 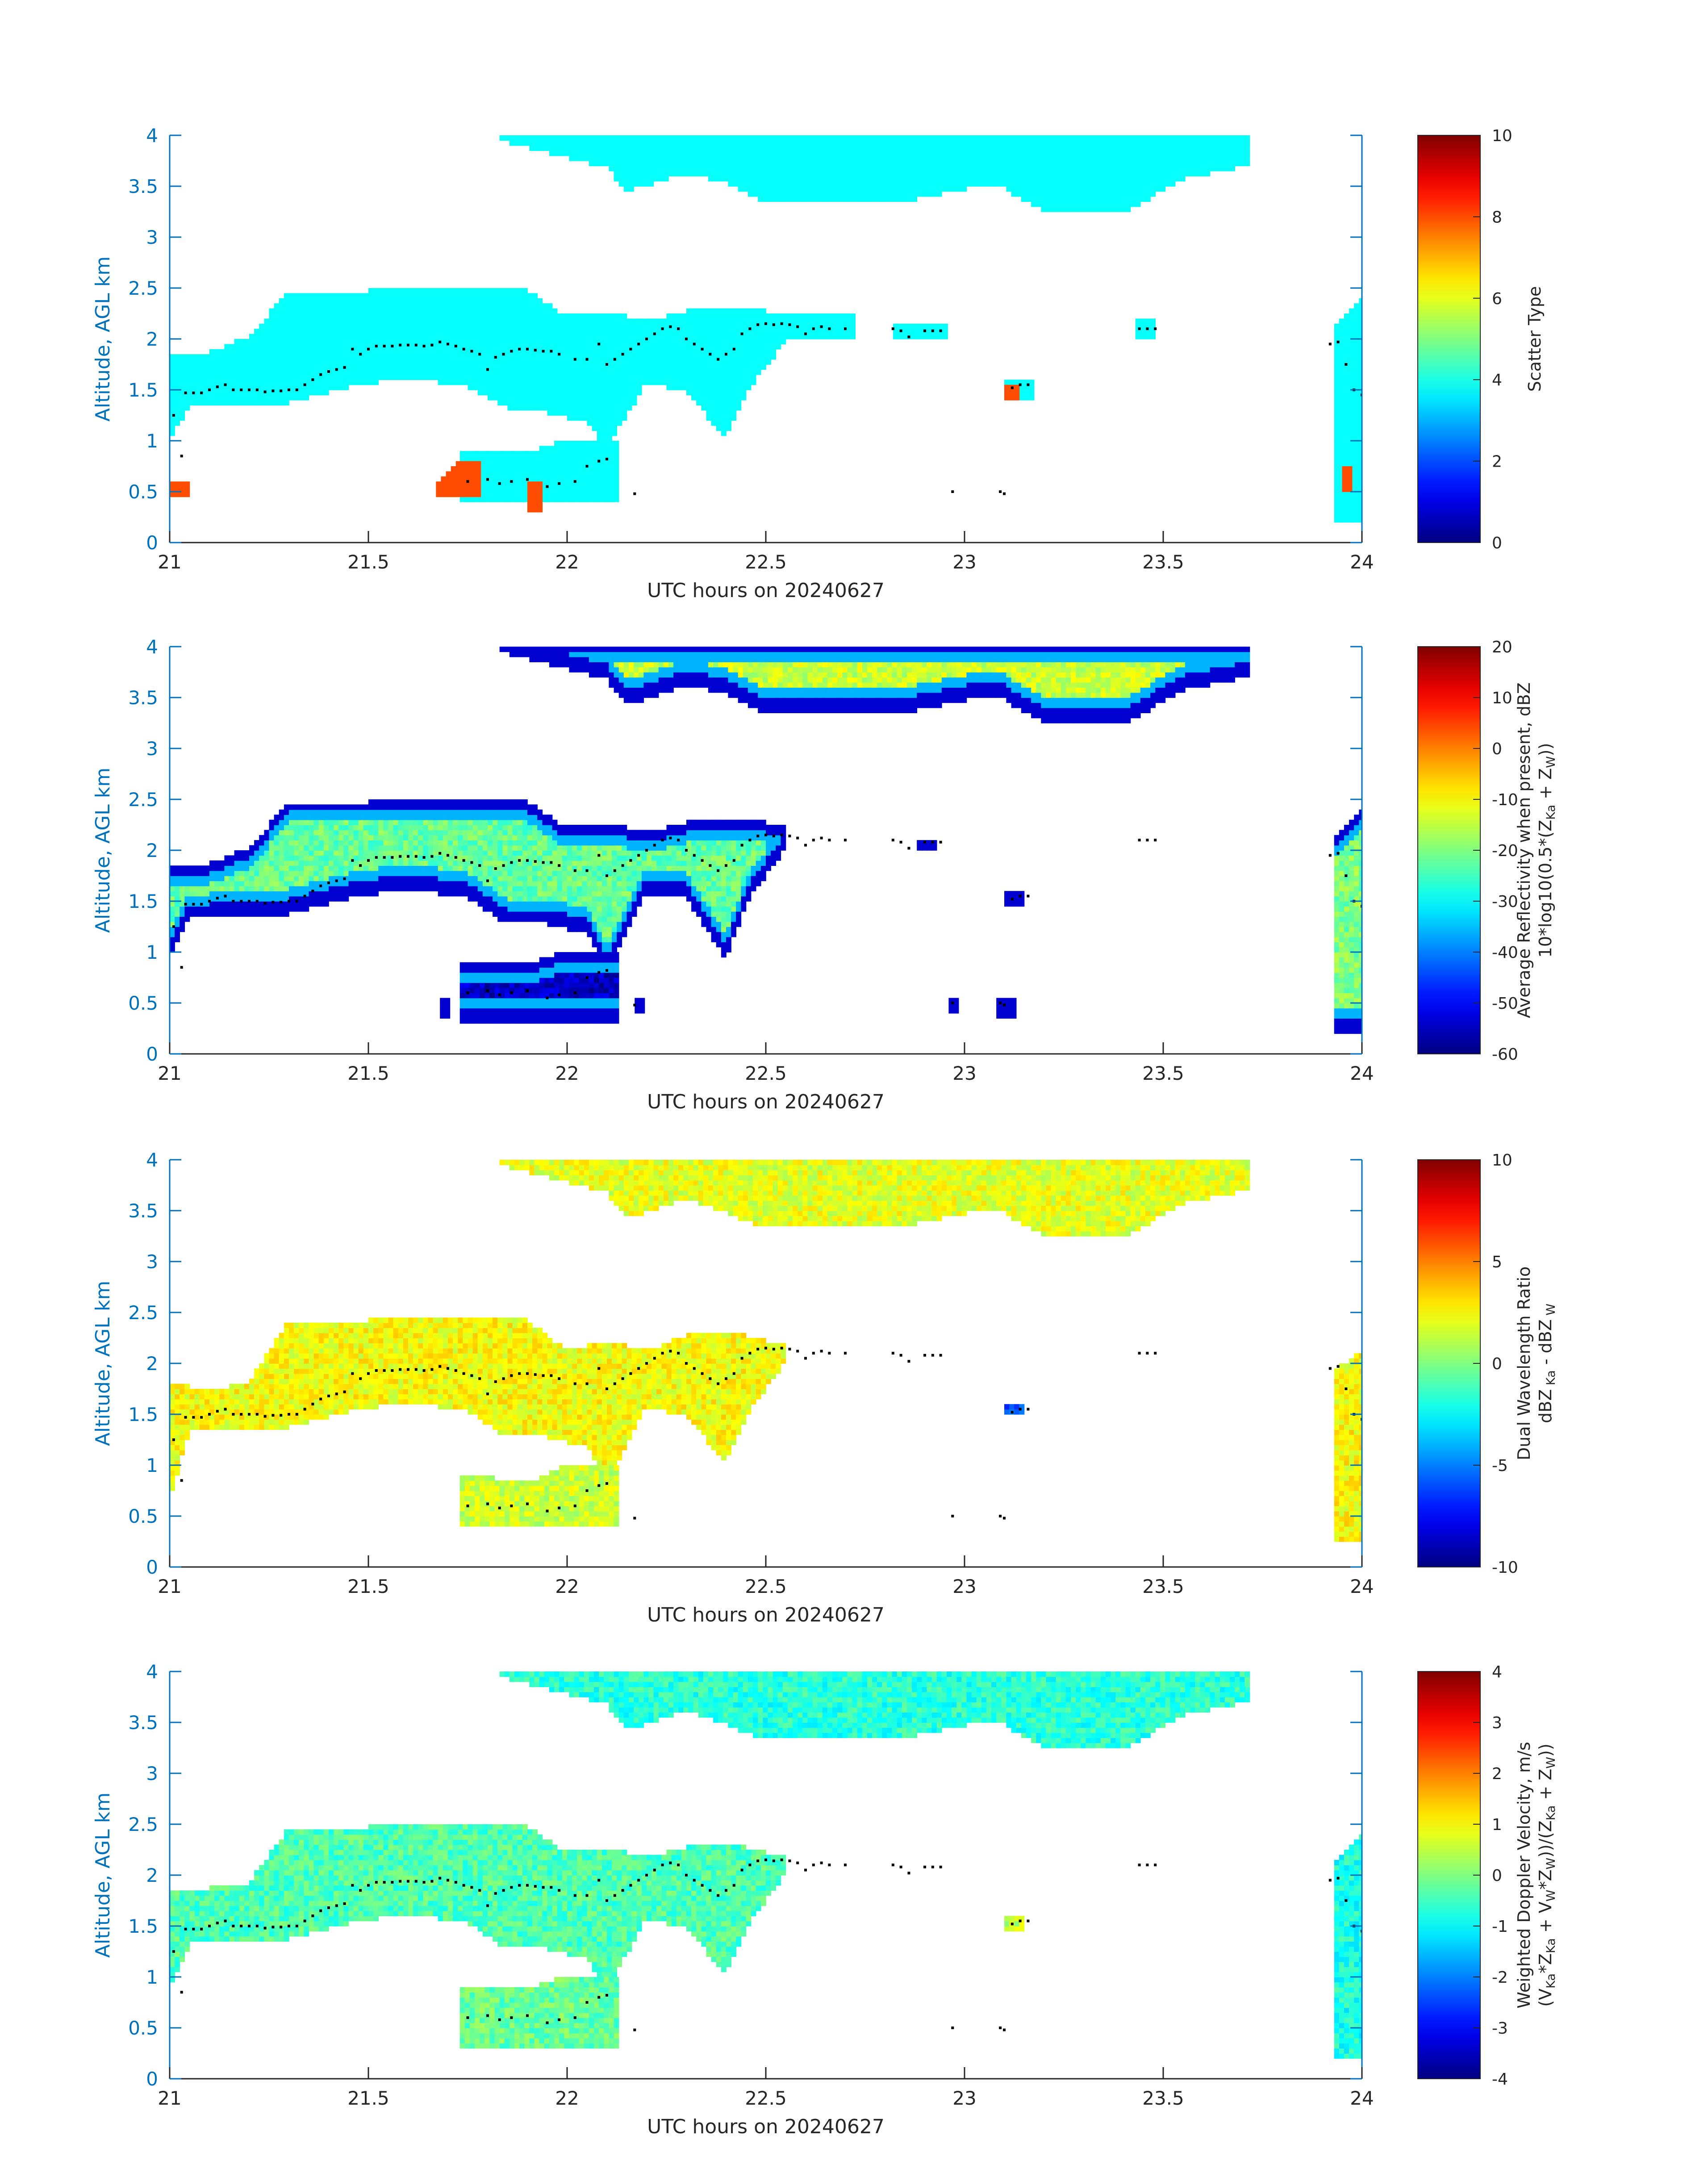 I want to click on cloud-base-point, so click(x=392, y=346).